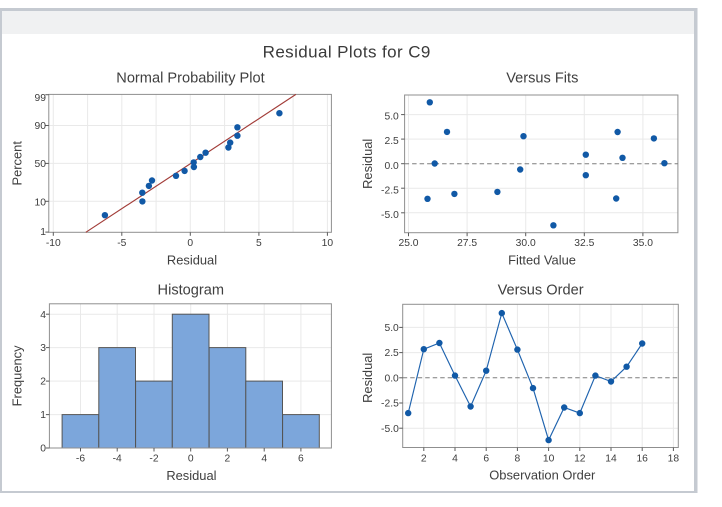 The width and height of the screenshot is (722, 507). Describe the element at coordinates (41, 98) in the screenshot. I see `svg-text: 99` at that location.